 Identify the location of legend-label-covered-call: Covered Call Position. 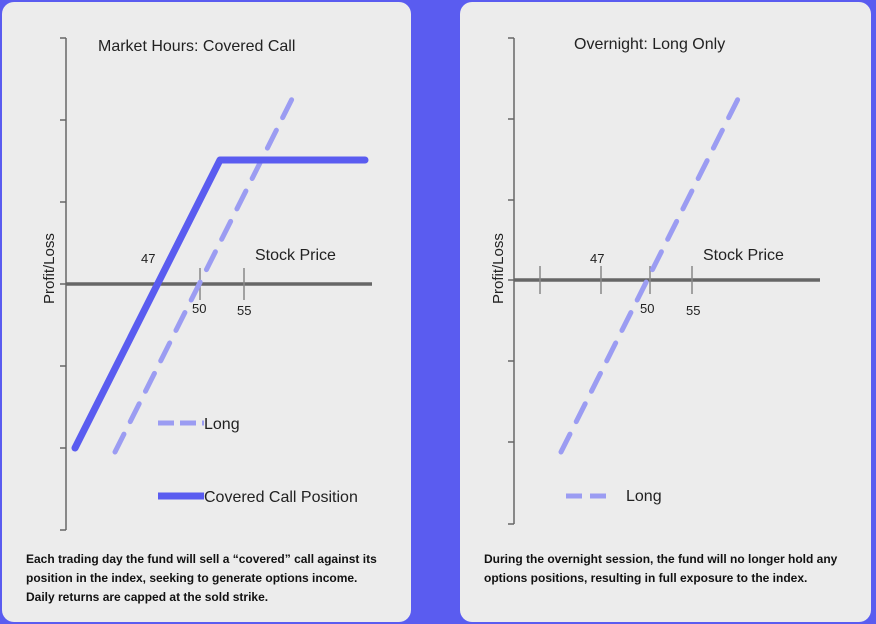
(281, 497).